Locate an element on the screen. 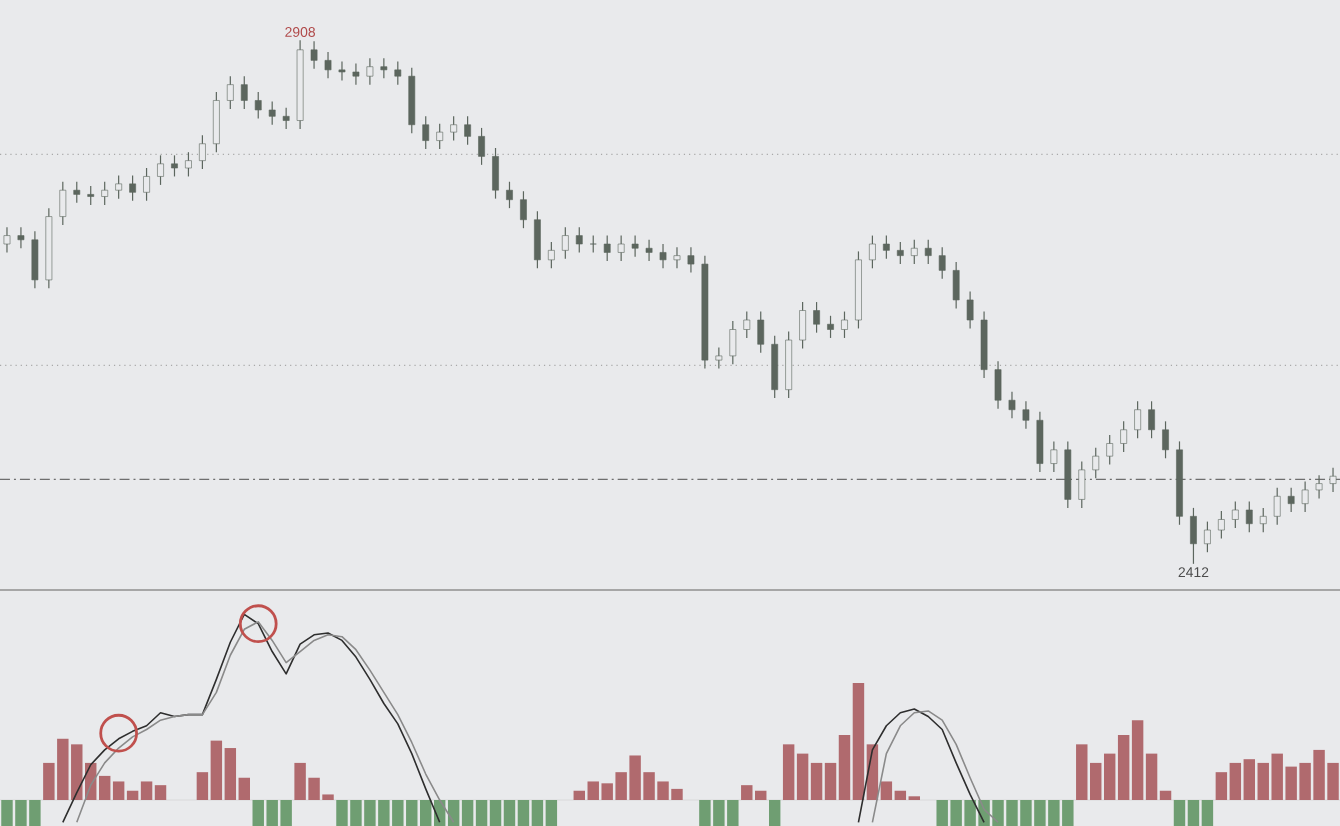  bar is located at coordinates (774, 813).